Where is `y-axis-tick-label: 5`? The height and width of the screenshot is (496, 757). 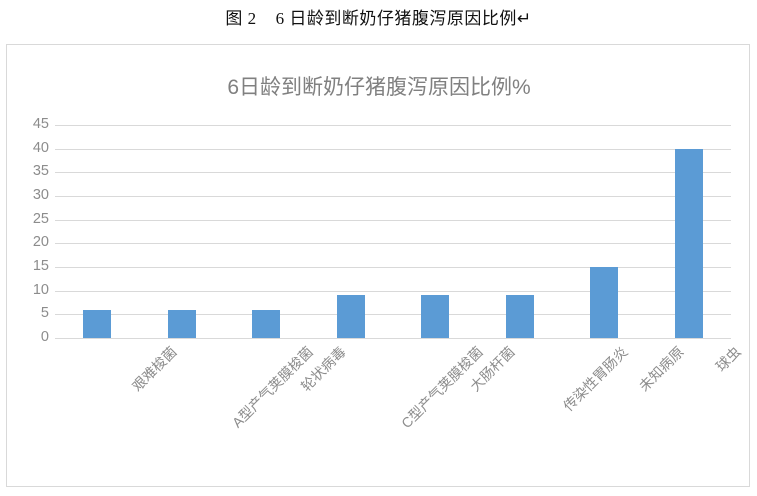 y-axis-tick-label: 5 is located at coordinates (44, 313).